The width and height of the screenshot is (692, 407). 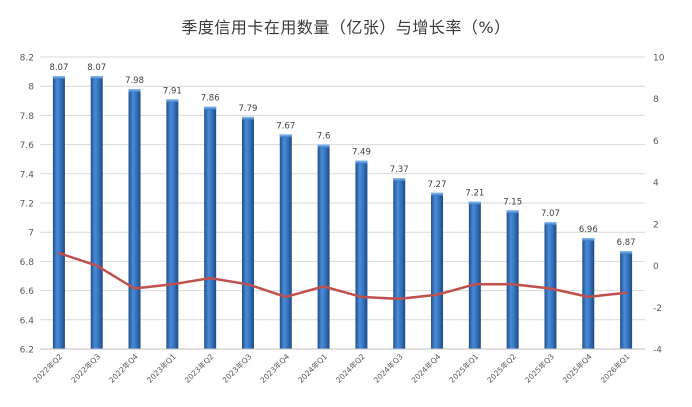 What do you see at coordinates (134, 81) in the screenshot?
I see `bar-data-label: 7.98` at bounding box center [134, 81].